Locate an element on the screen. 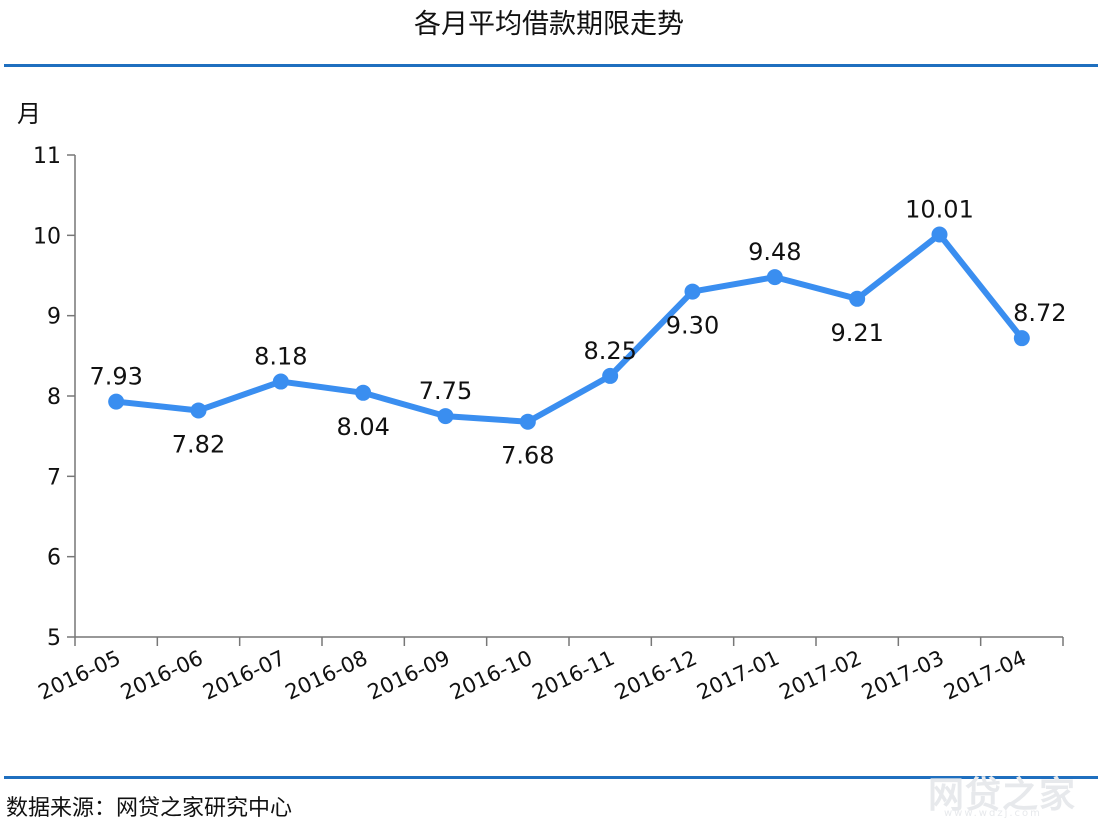 The height and width of the screenshot is (830, 1098). y-axis-label: 月 is located at coordinates (29, 114).